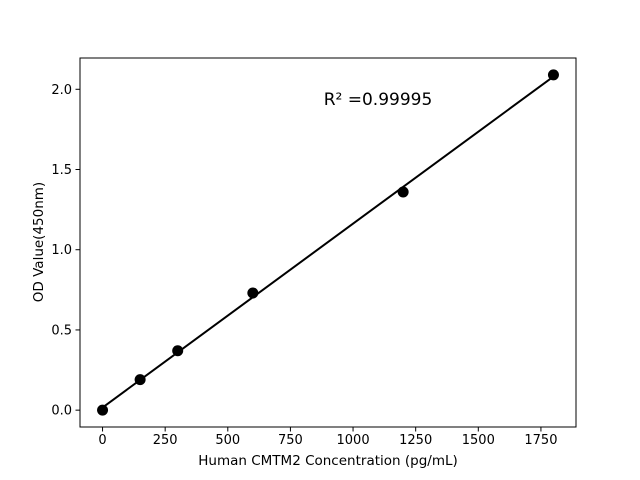  What do you see at coordinates (478, 440) in the screenshot?
I see `x-tick-label: 1500` at bounding box center [478, 440].